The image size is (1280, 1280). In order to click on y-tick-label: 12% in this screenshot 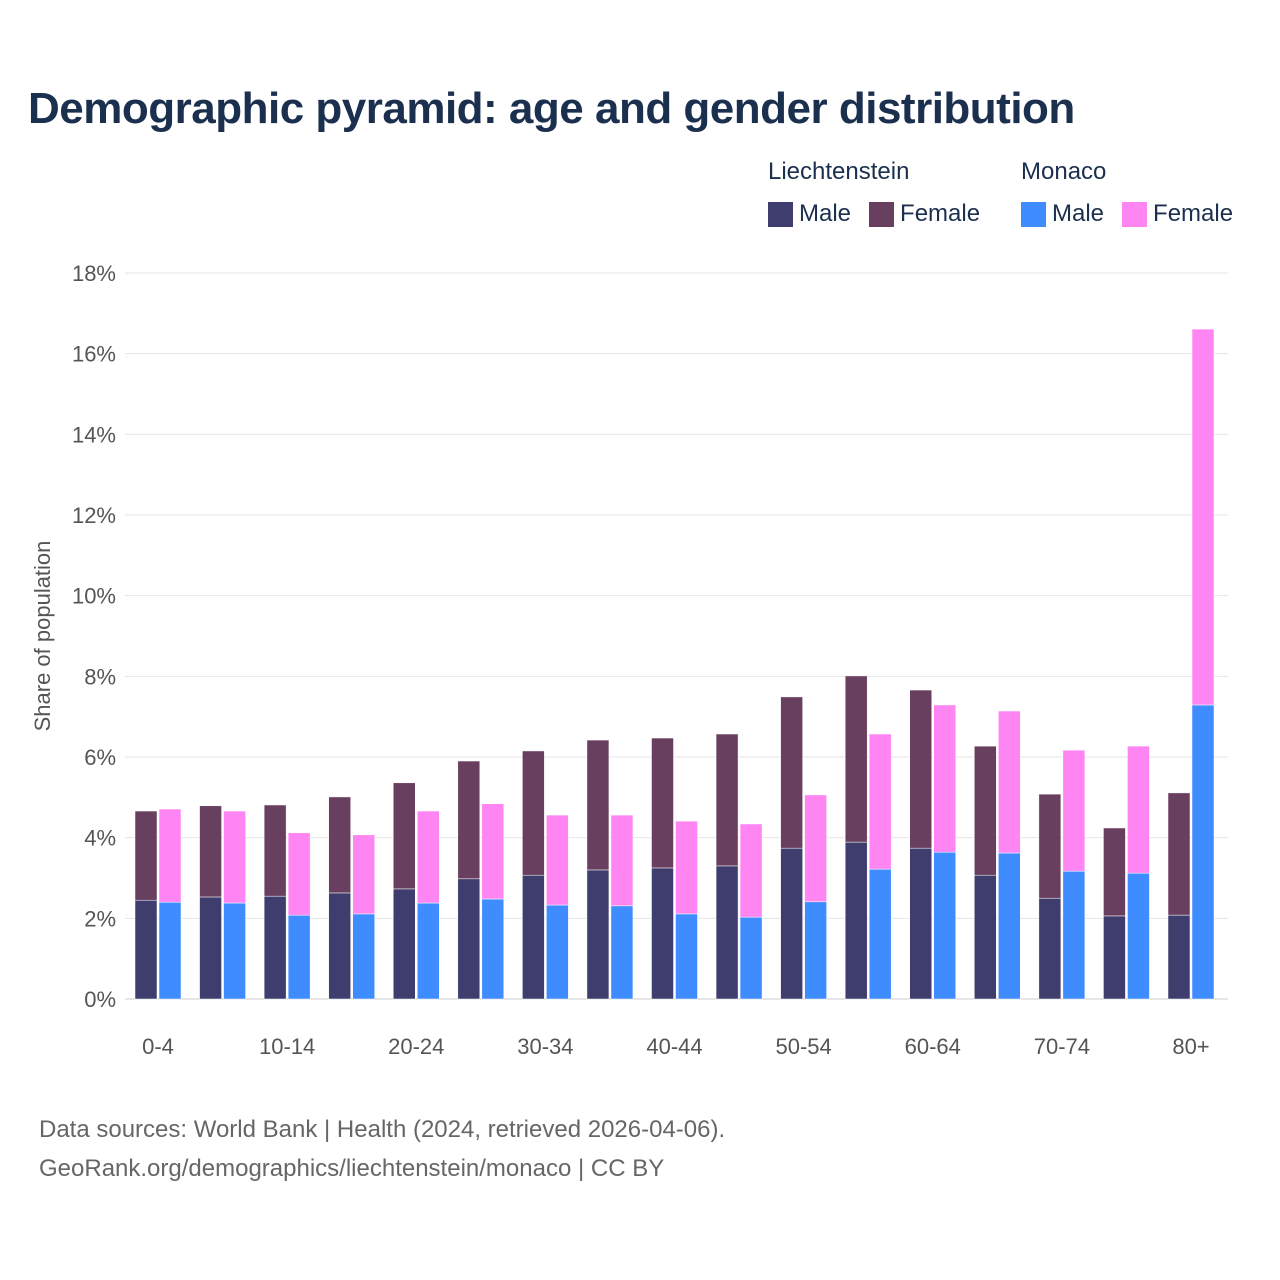, I will do `click(94, 515)`.